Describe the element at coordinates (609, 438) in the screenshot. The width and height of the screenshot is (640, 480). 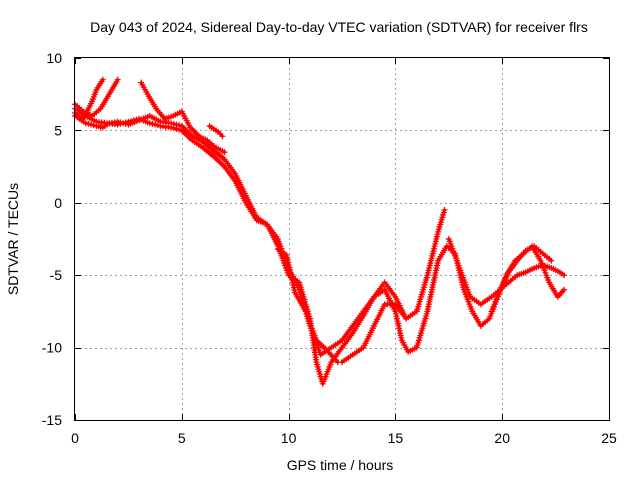
I see `x-tick-label: 25` at that location.